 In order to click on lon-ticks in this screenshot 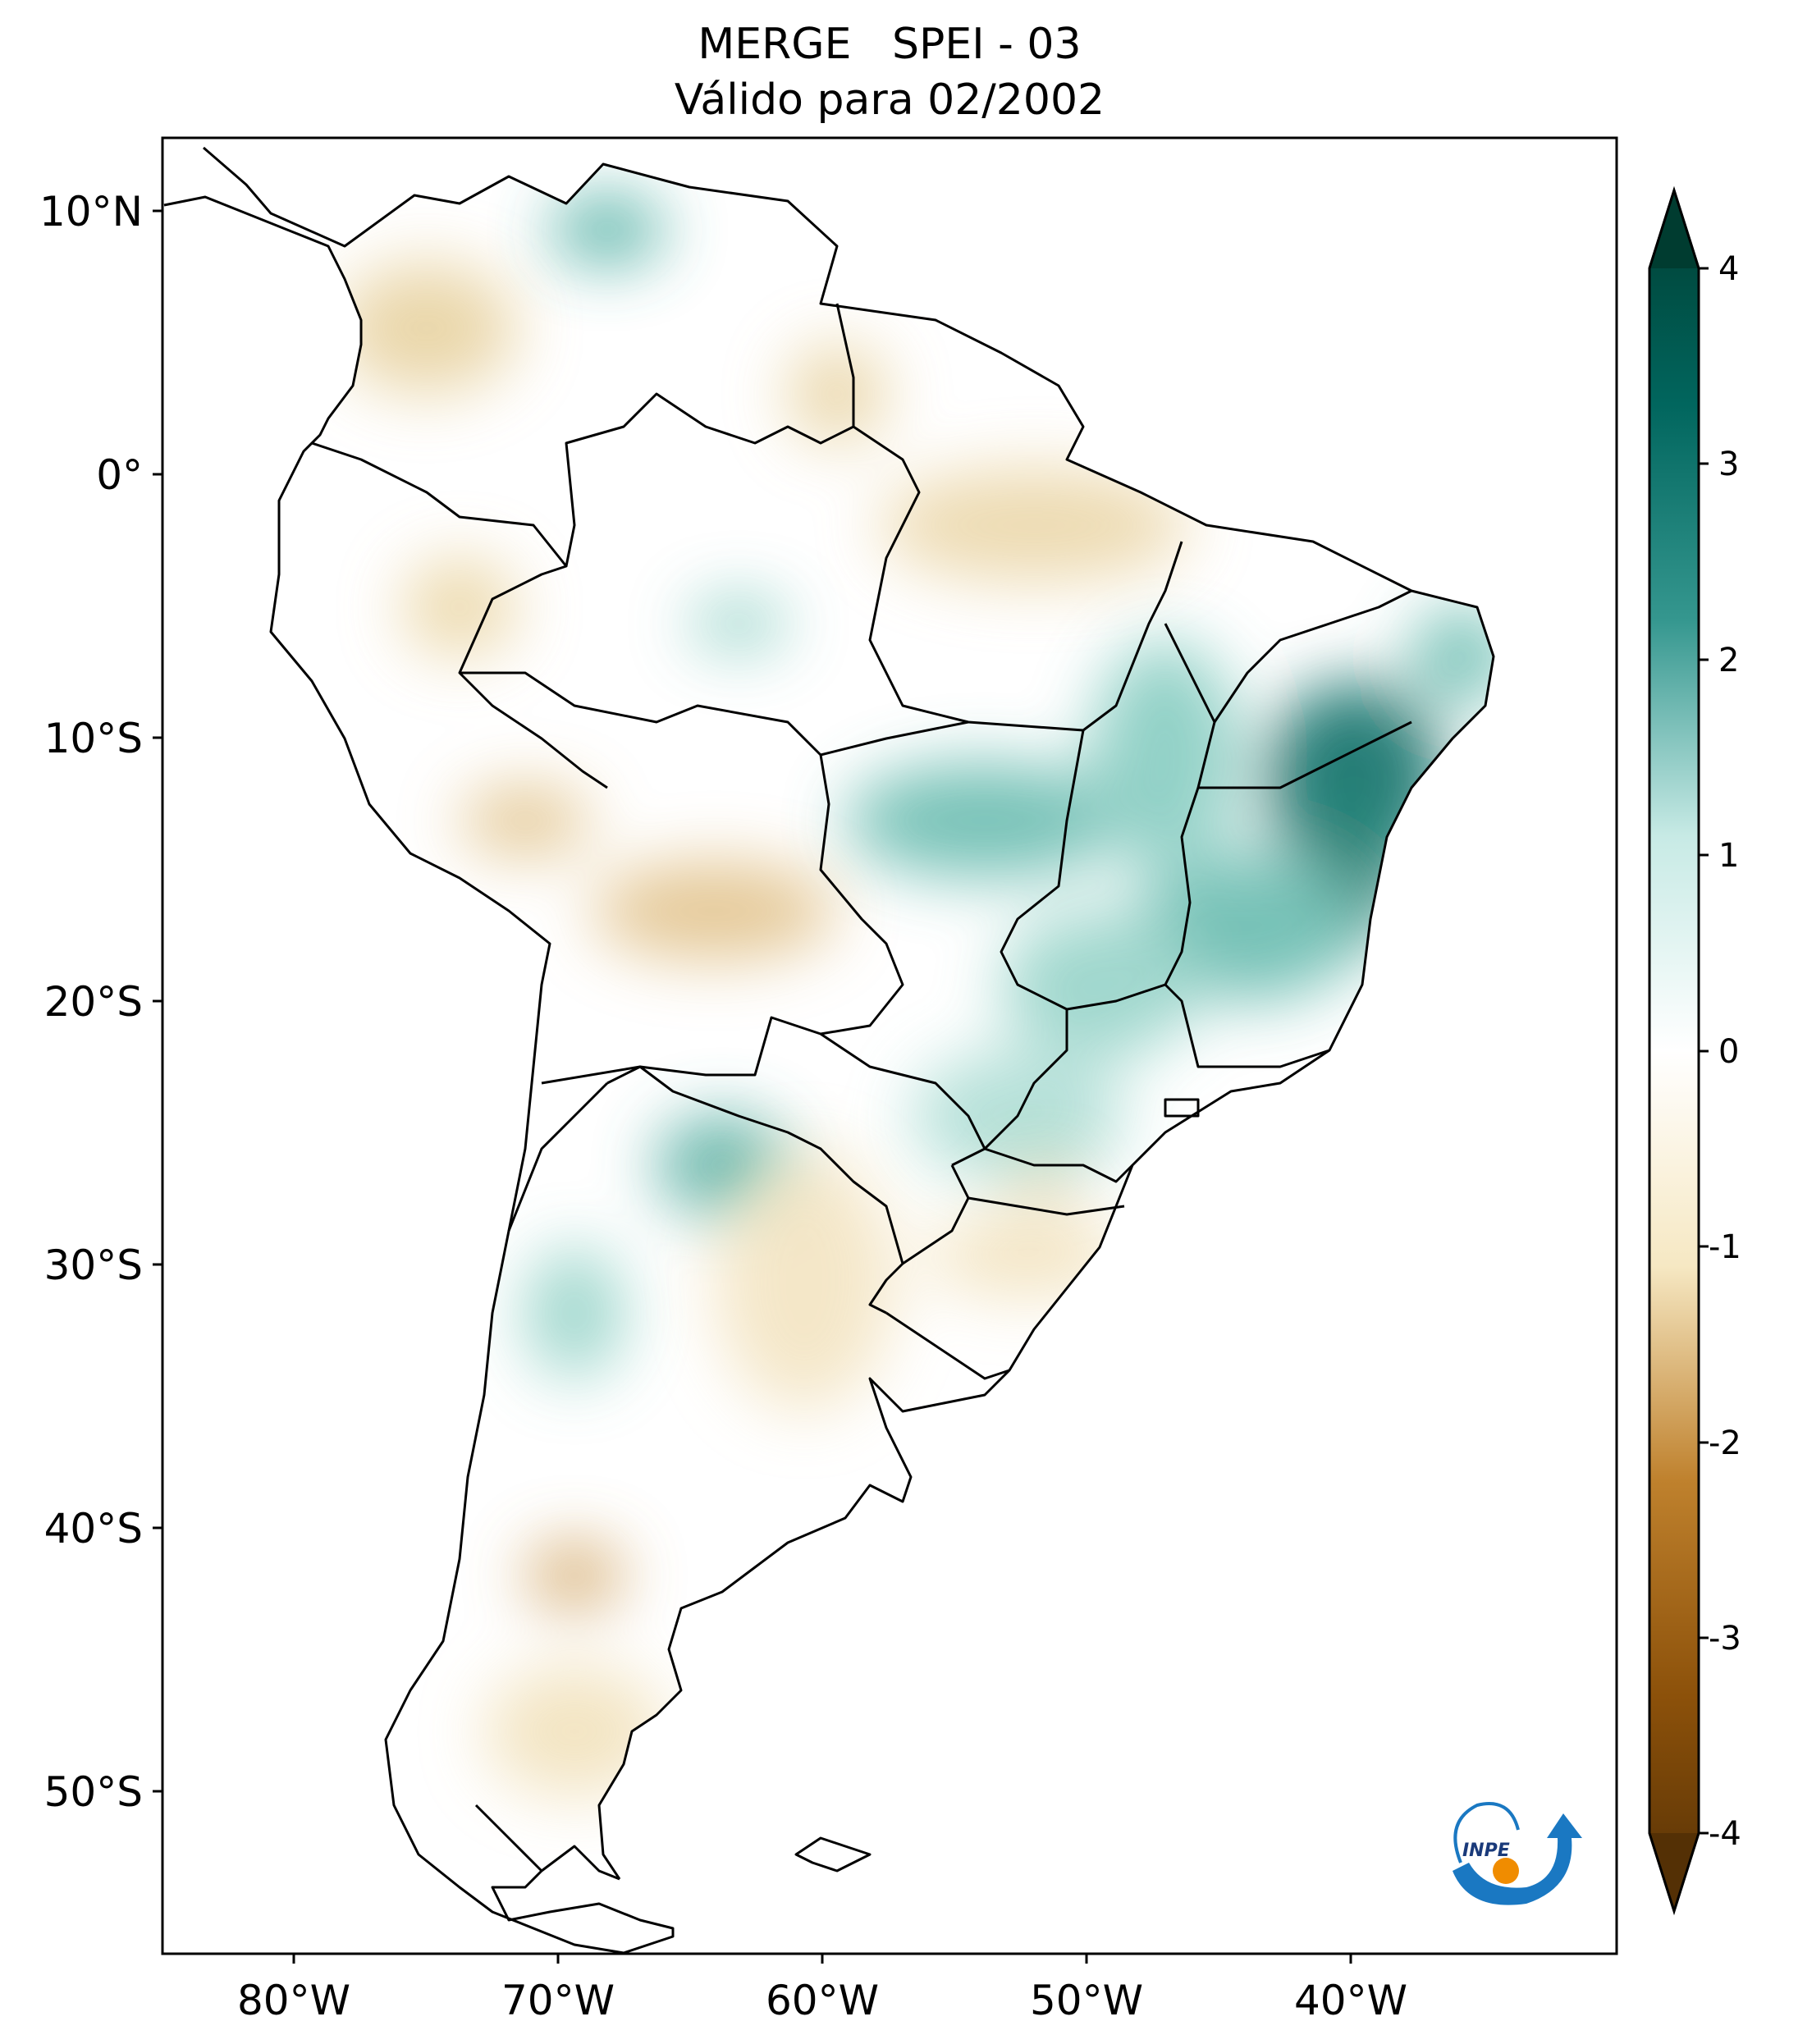, I will do `click(822, 1959)`.